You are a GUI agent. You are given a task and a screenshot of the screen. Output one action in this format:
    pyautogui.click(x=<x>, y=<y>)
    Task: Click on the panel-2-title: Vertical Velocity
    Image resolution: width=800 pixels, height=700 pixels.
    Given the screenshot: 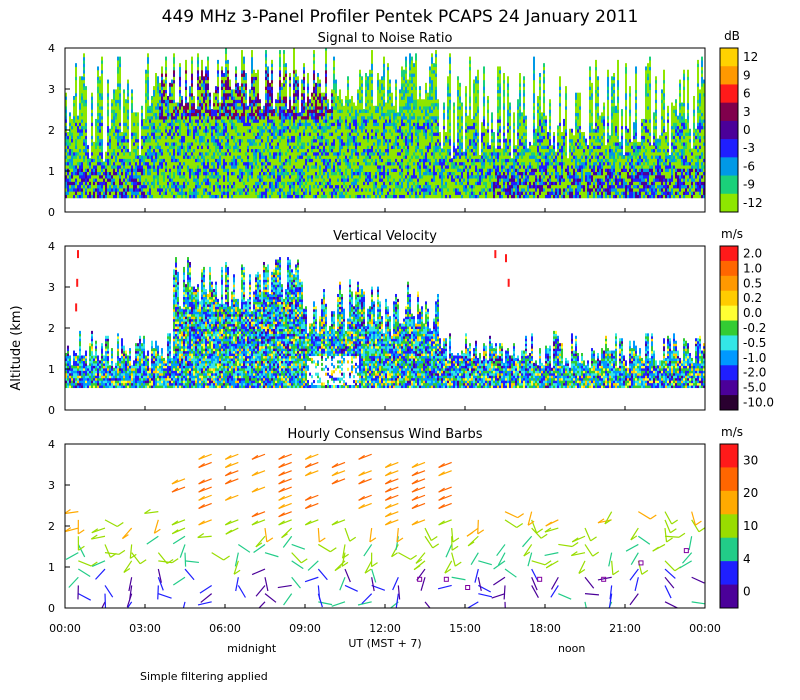 What is the action you would take?
    pyautogui.click(x=385, y=236)
    